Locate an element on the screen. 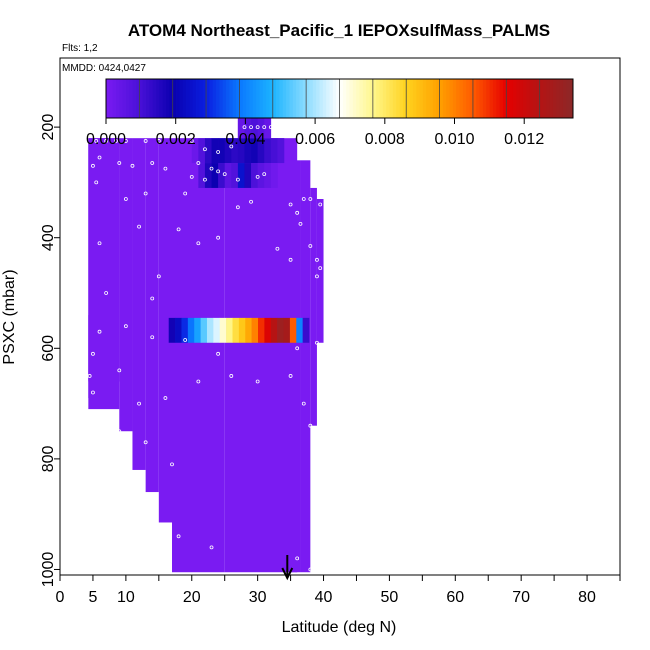 This screenshot has height=650, width=650. colorbar-tick-label: 0.010 is located at coordinates (454, 139).